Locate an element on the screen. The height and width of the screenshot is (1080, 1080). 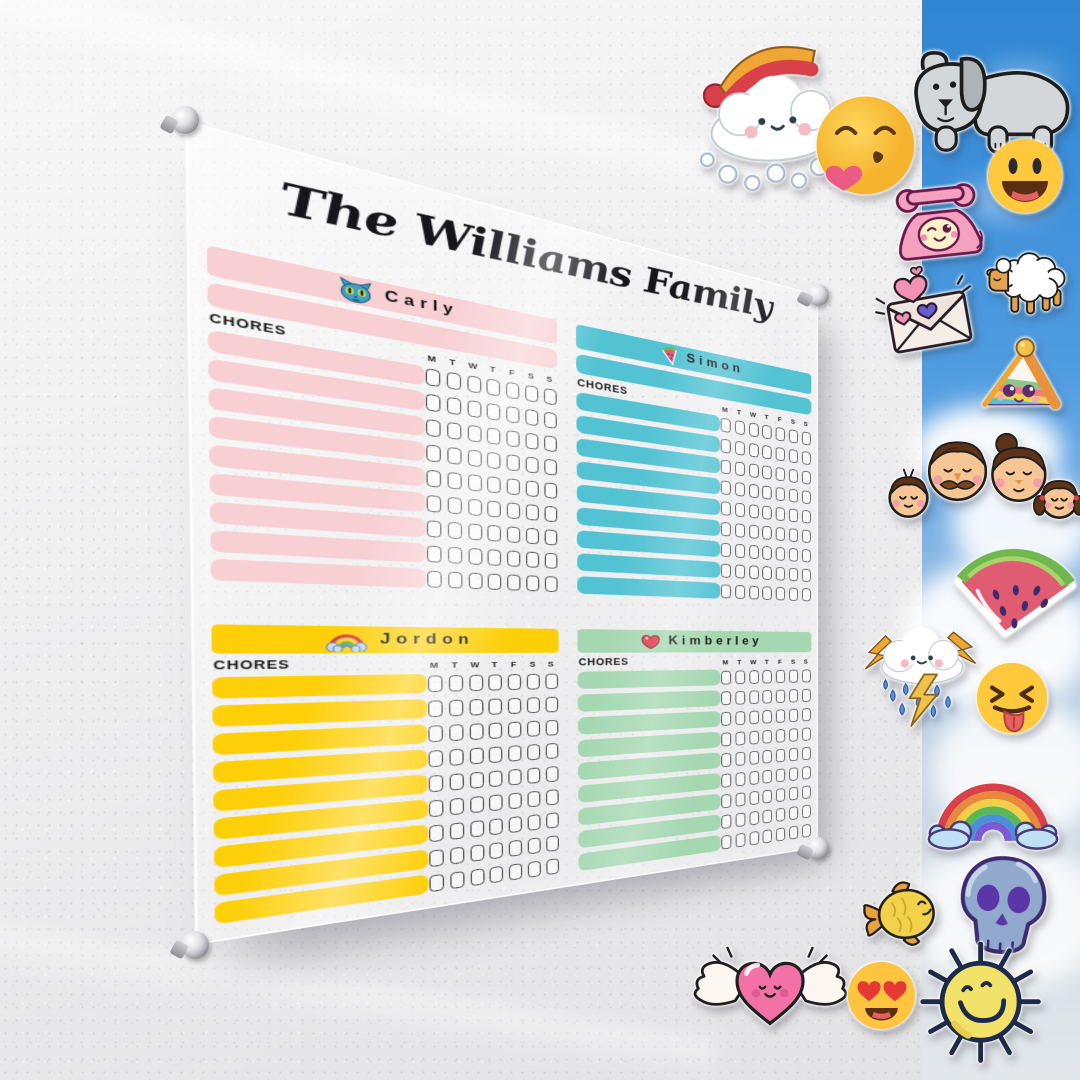
day-initial: F is located at coordinates (512, 373).